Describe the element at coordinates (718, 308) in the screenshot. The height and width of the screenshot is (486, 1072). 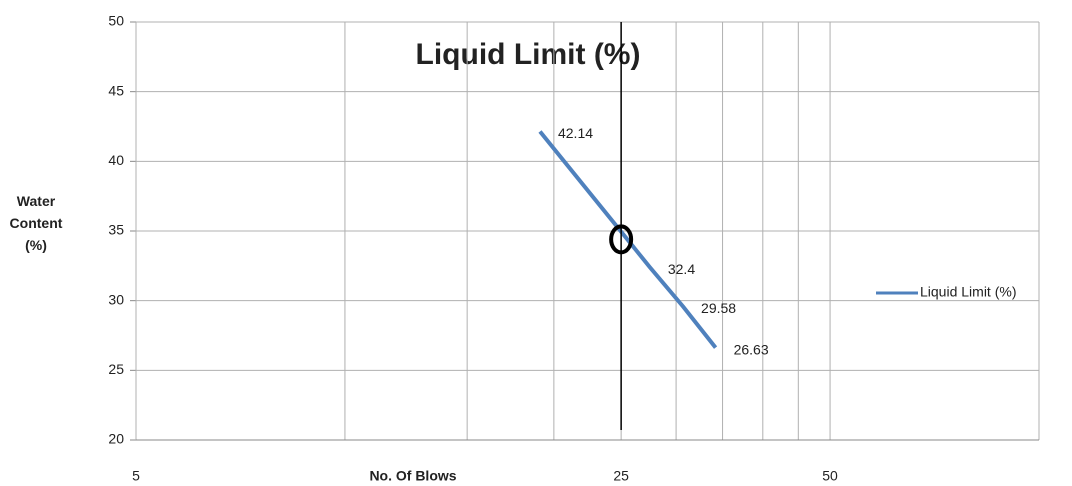
I see `data-label: 29.58` at that location.